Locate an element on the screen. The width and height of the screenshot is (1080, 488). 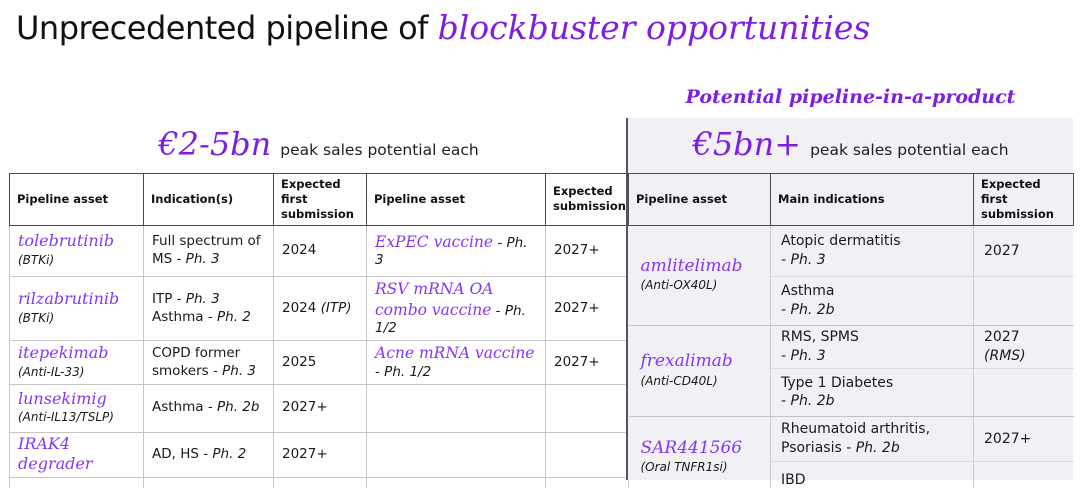
text-run: Type 1 Diabetes is located at coordinates (837, 382).